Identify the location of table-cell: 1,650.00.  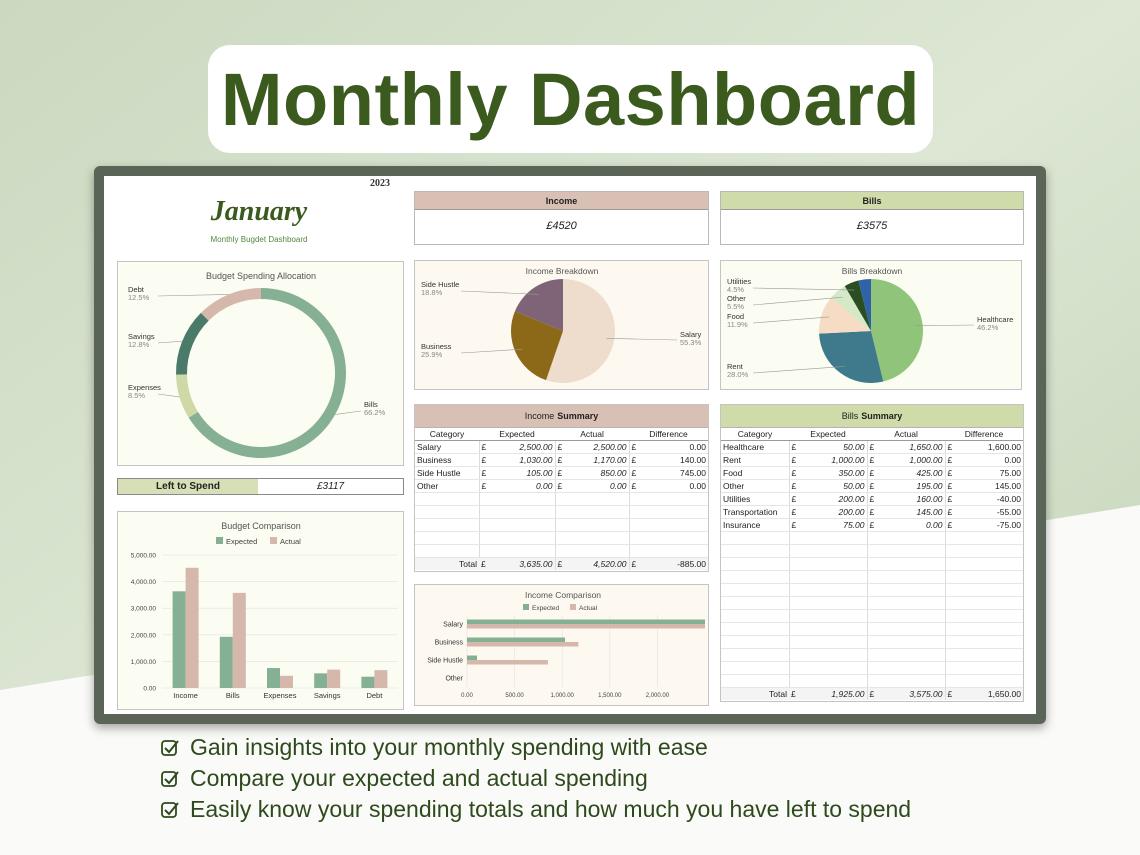
(911, 447).